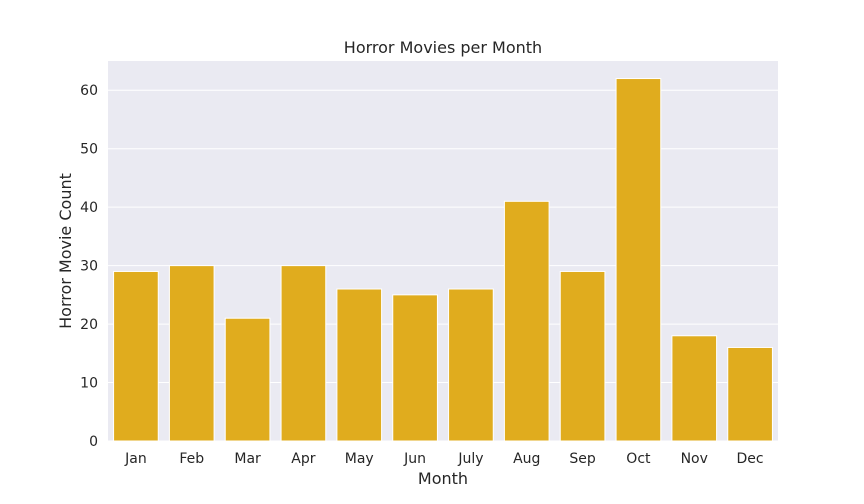 Image resolution: width=864 pixels, height=504 pixels. I want to click on y-tick-label: 40, so click(89, 208).